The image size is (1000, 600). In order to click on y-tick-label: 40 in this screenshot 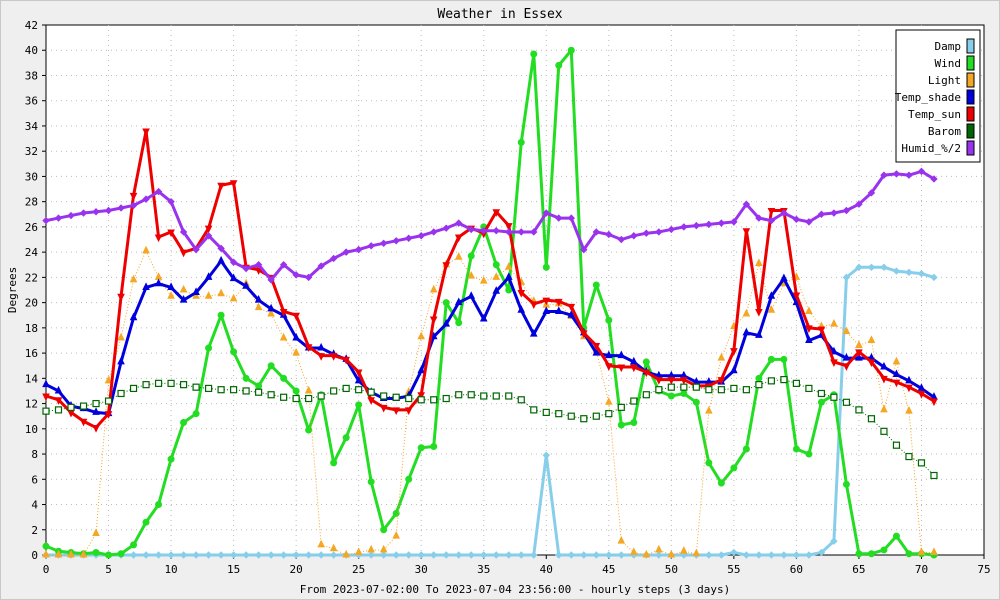, I will do `click(31, 50)`.